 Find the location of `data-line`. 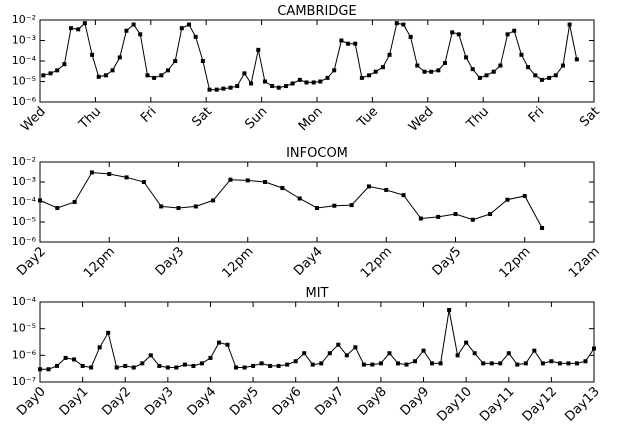

data-line is located at coordinates (291, 200).